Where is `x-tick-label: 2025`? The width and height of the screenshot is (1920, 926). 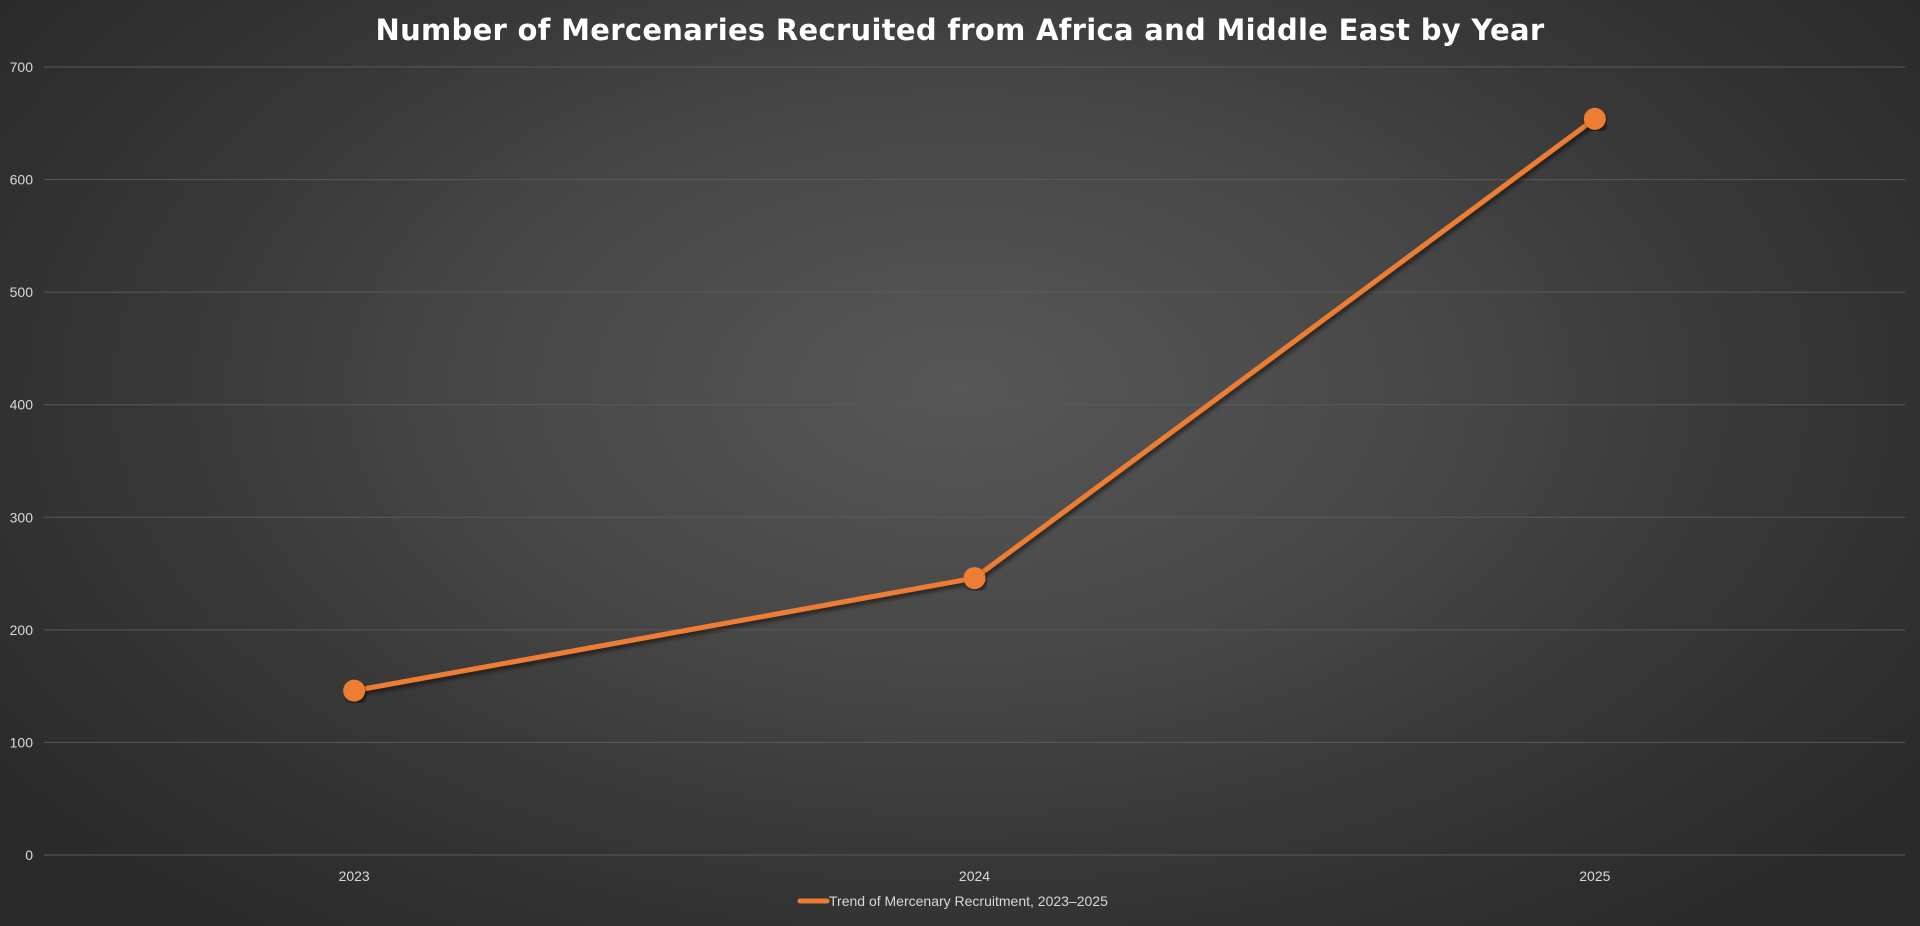
x-tick-label: 2025 is located at coordinates (1594, 876).